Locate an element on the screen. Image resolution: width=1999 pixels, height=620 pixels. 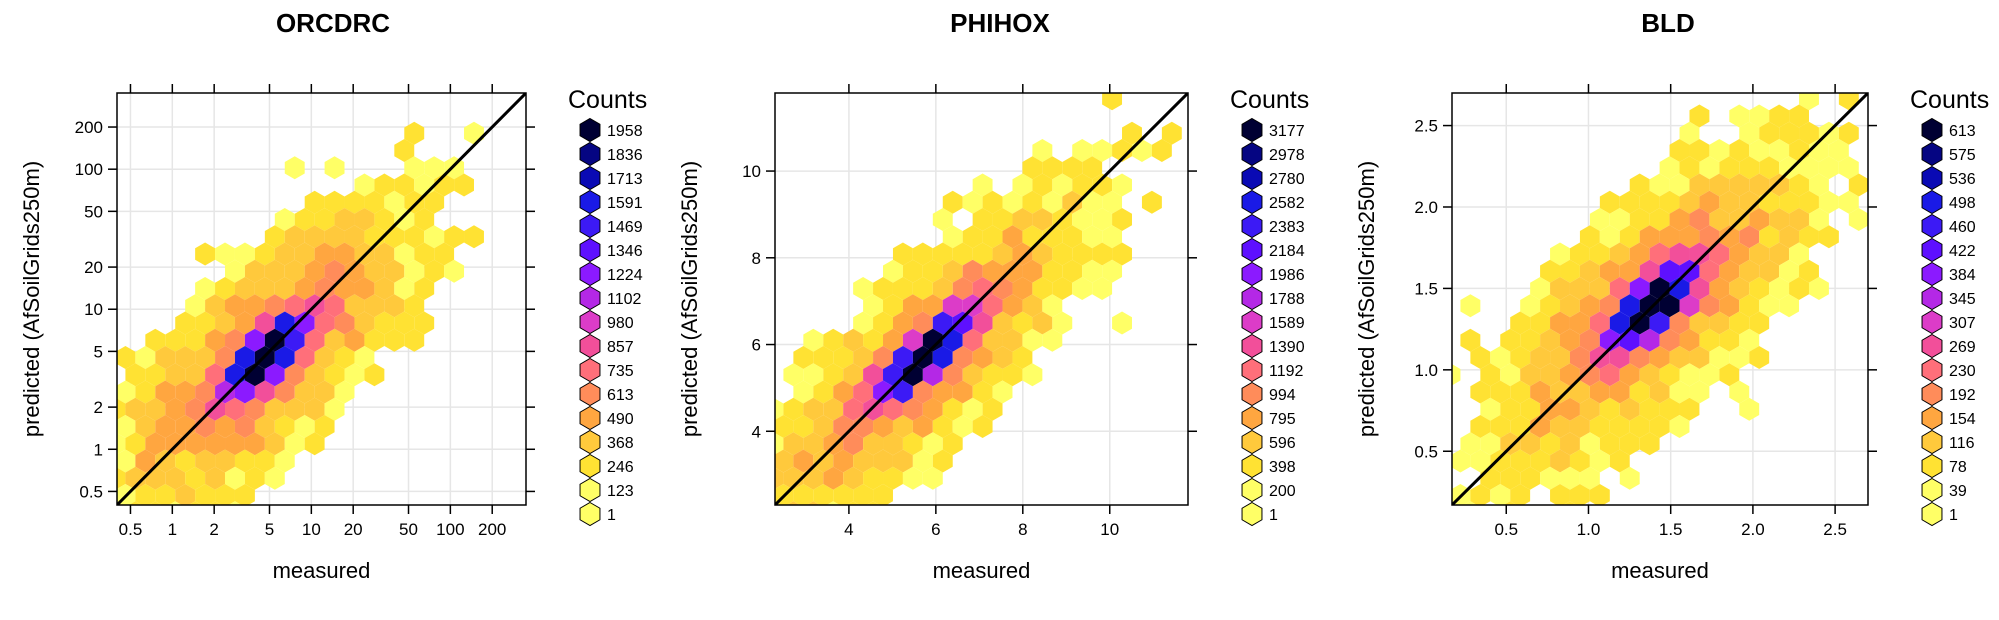
legend-label: 1986 is located at coordinates (1287, 275).